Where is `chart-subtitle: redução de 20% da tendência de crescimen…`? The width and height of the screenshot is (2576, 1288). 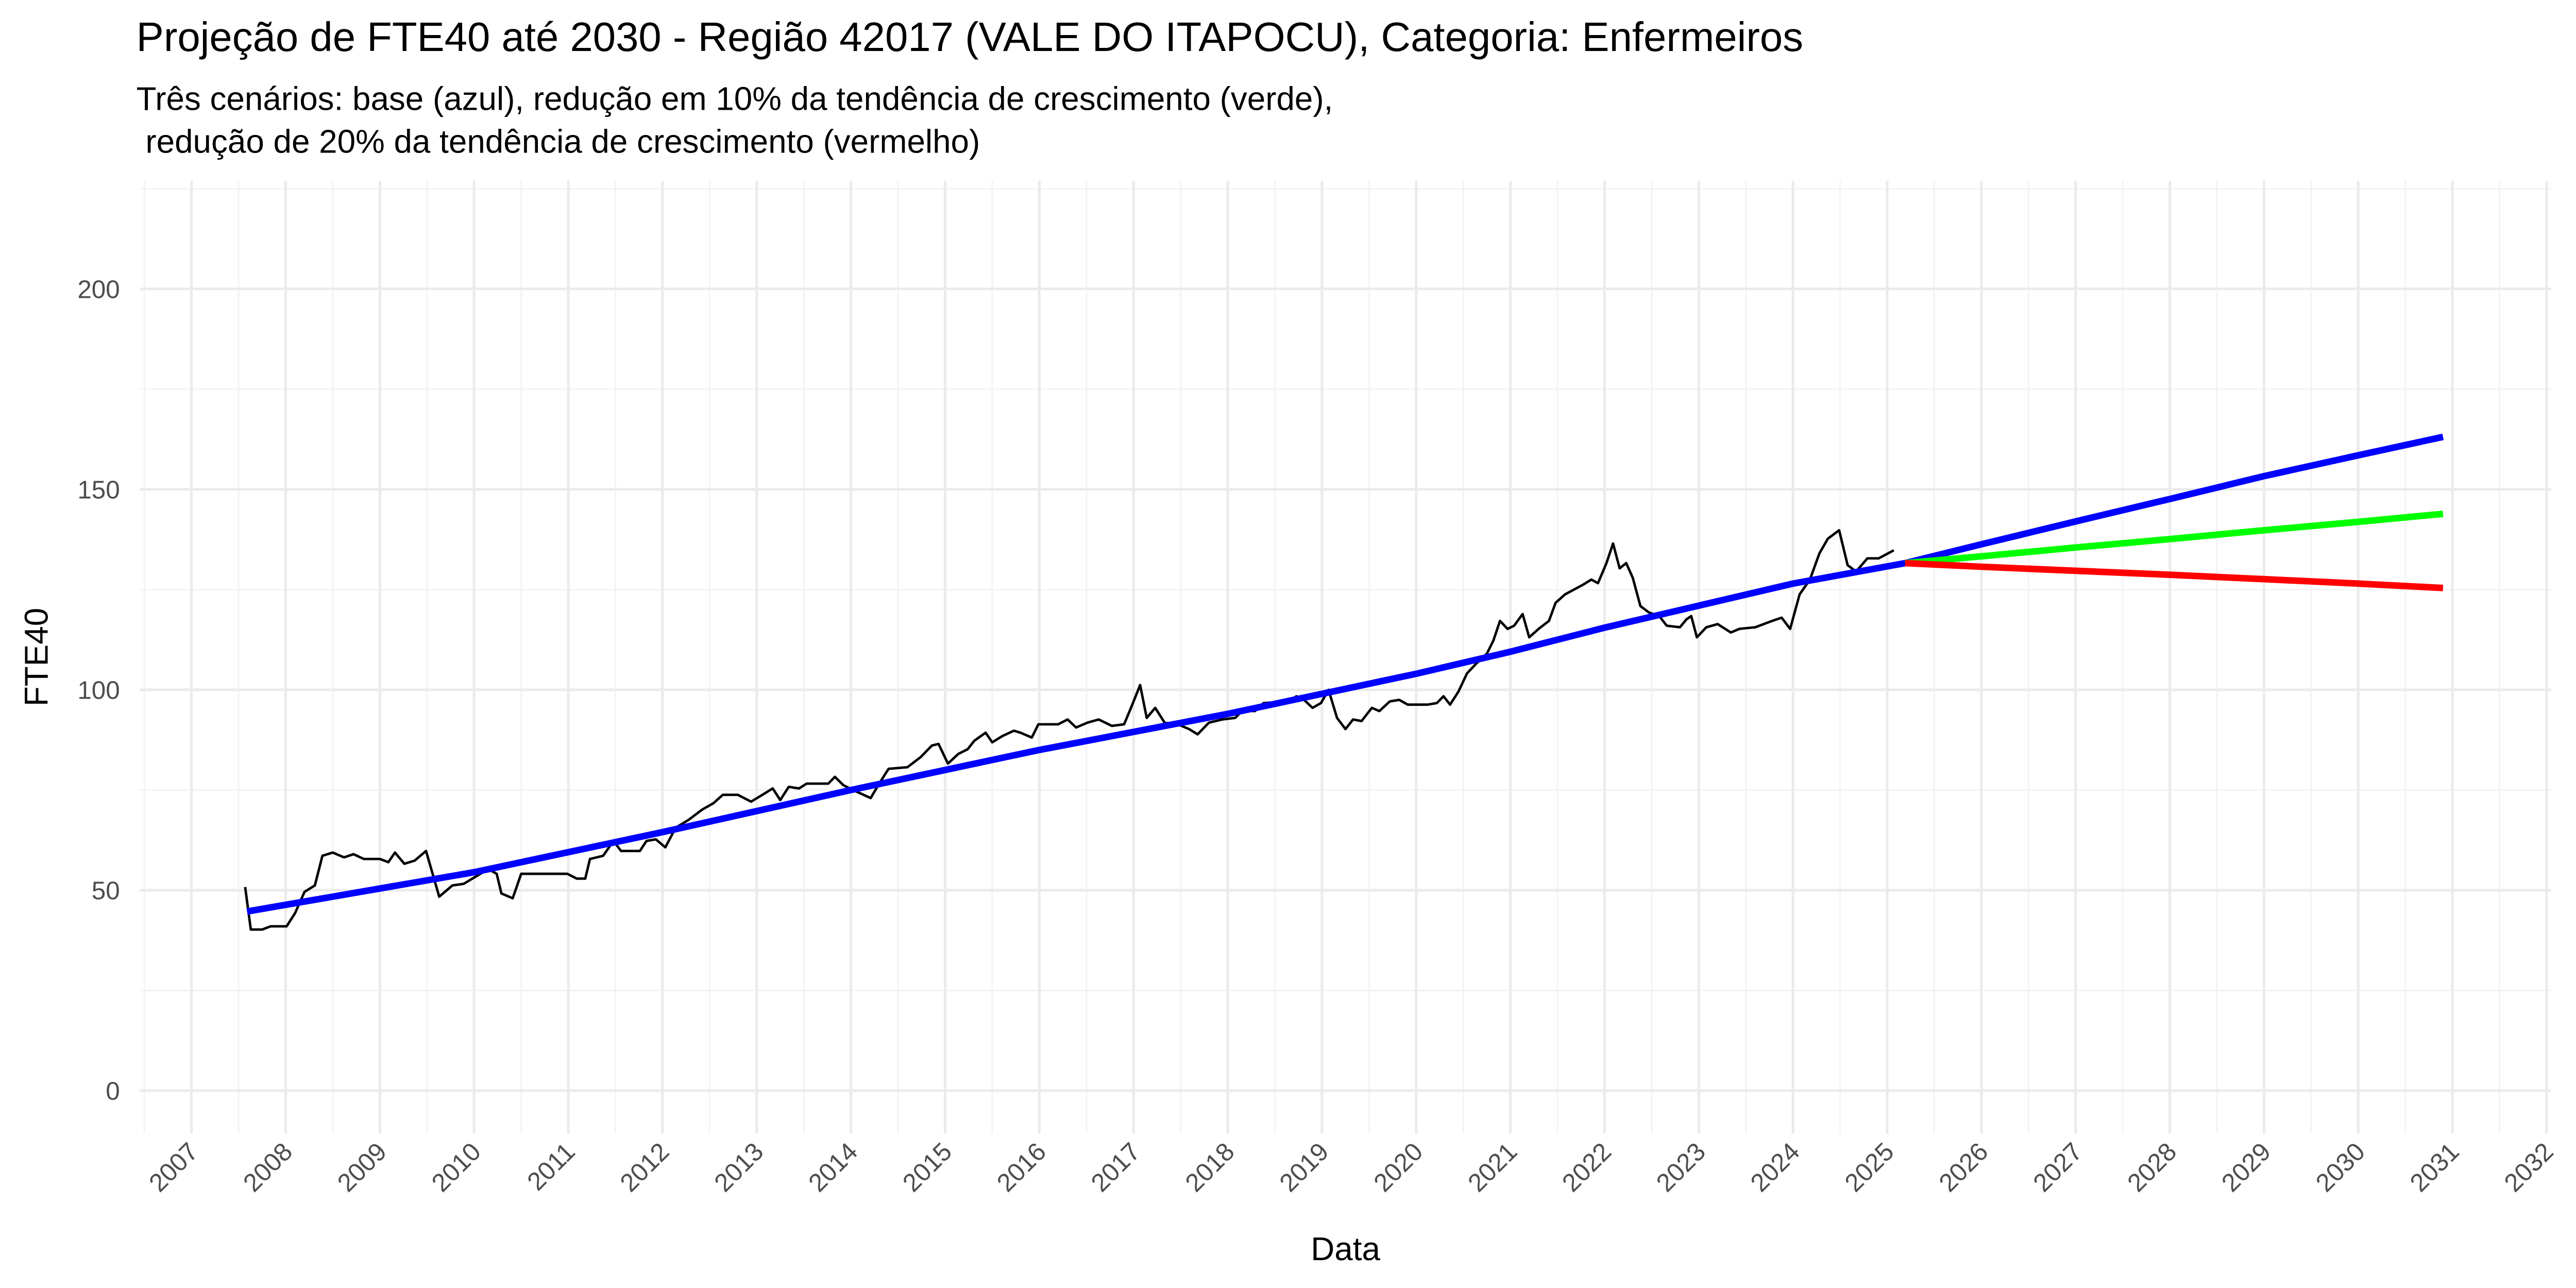 chart-subtitle: redução de 20% da tendência de crescimen… is located at coordinates (558, 141).